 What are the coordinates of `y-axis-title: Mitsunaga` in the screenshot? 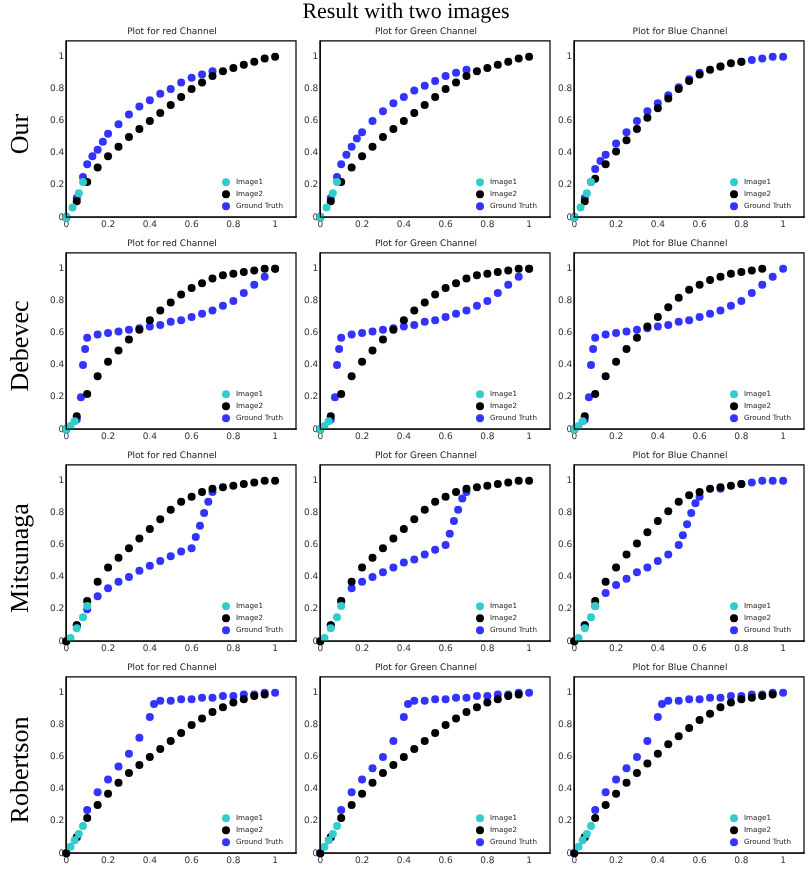 It's located at (20, 558).